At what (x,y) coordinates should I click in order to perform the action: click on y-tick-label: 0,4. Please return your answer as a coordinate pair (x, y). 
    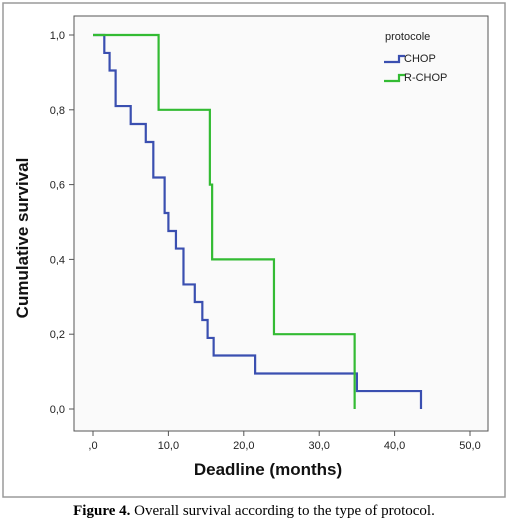
    Looking at the image, I should click on (57, 260).